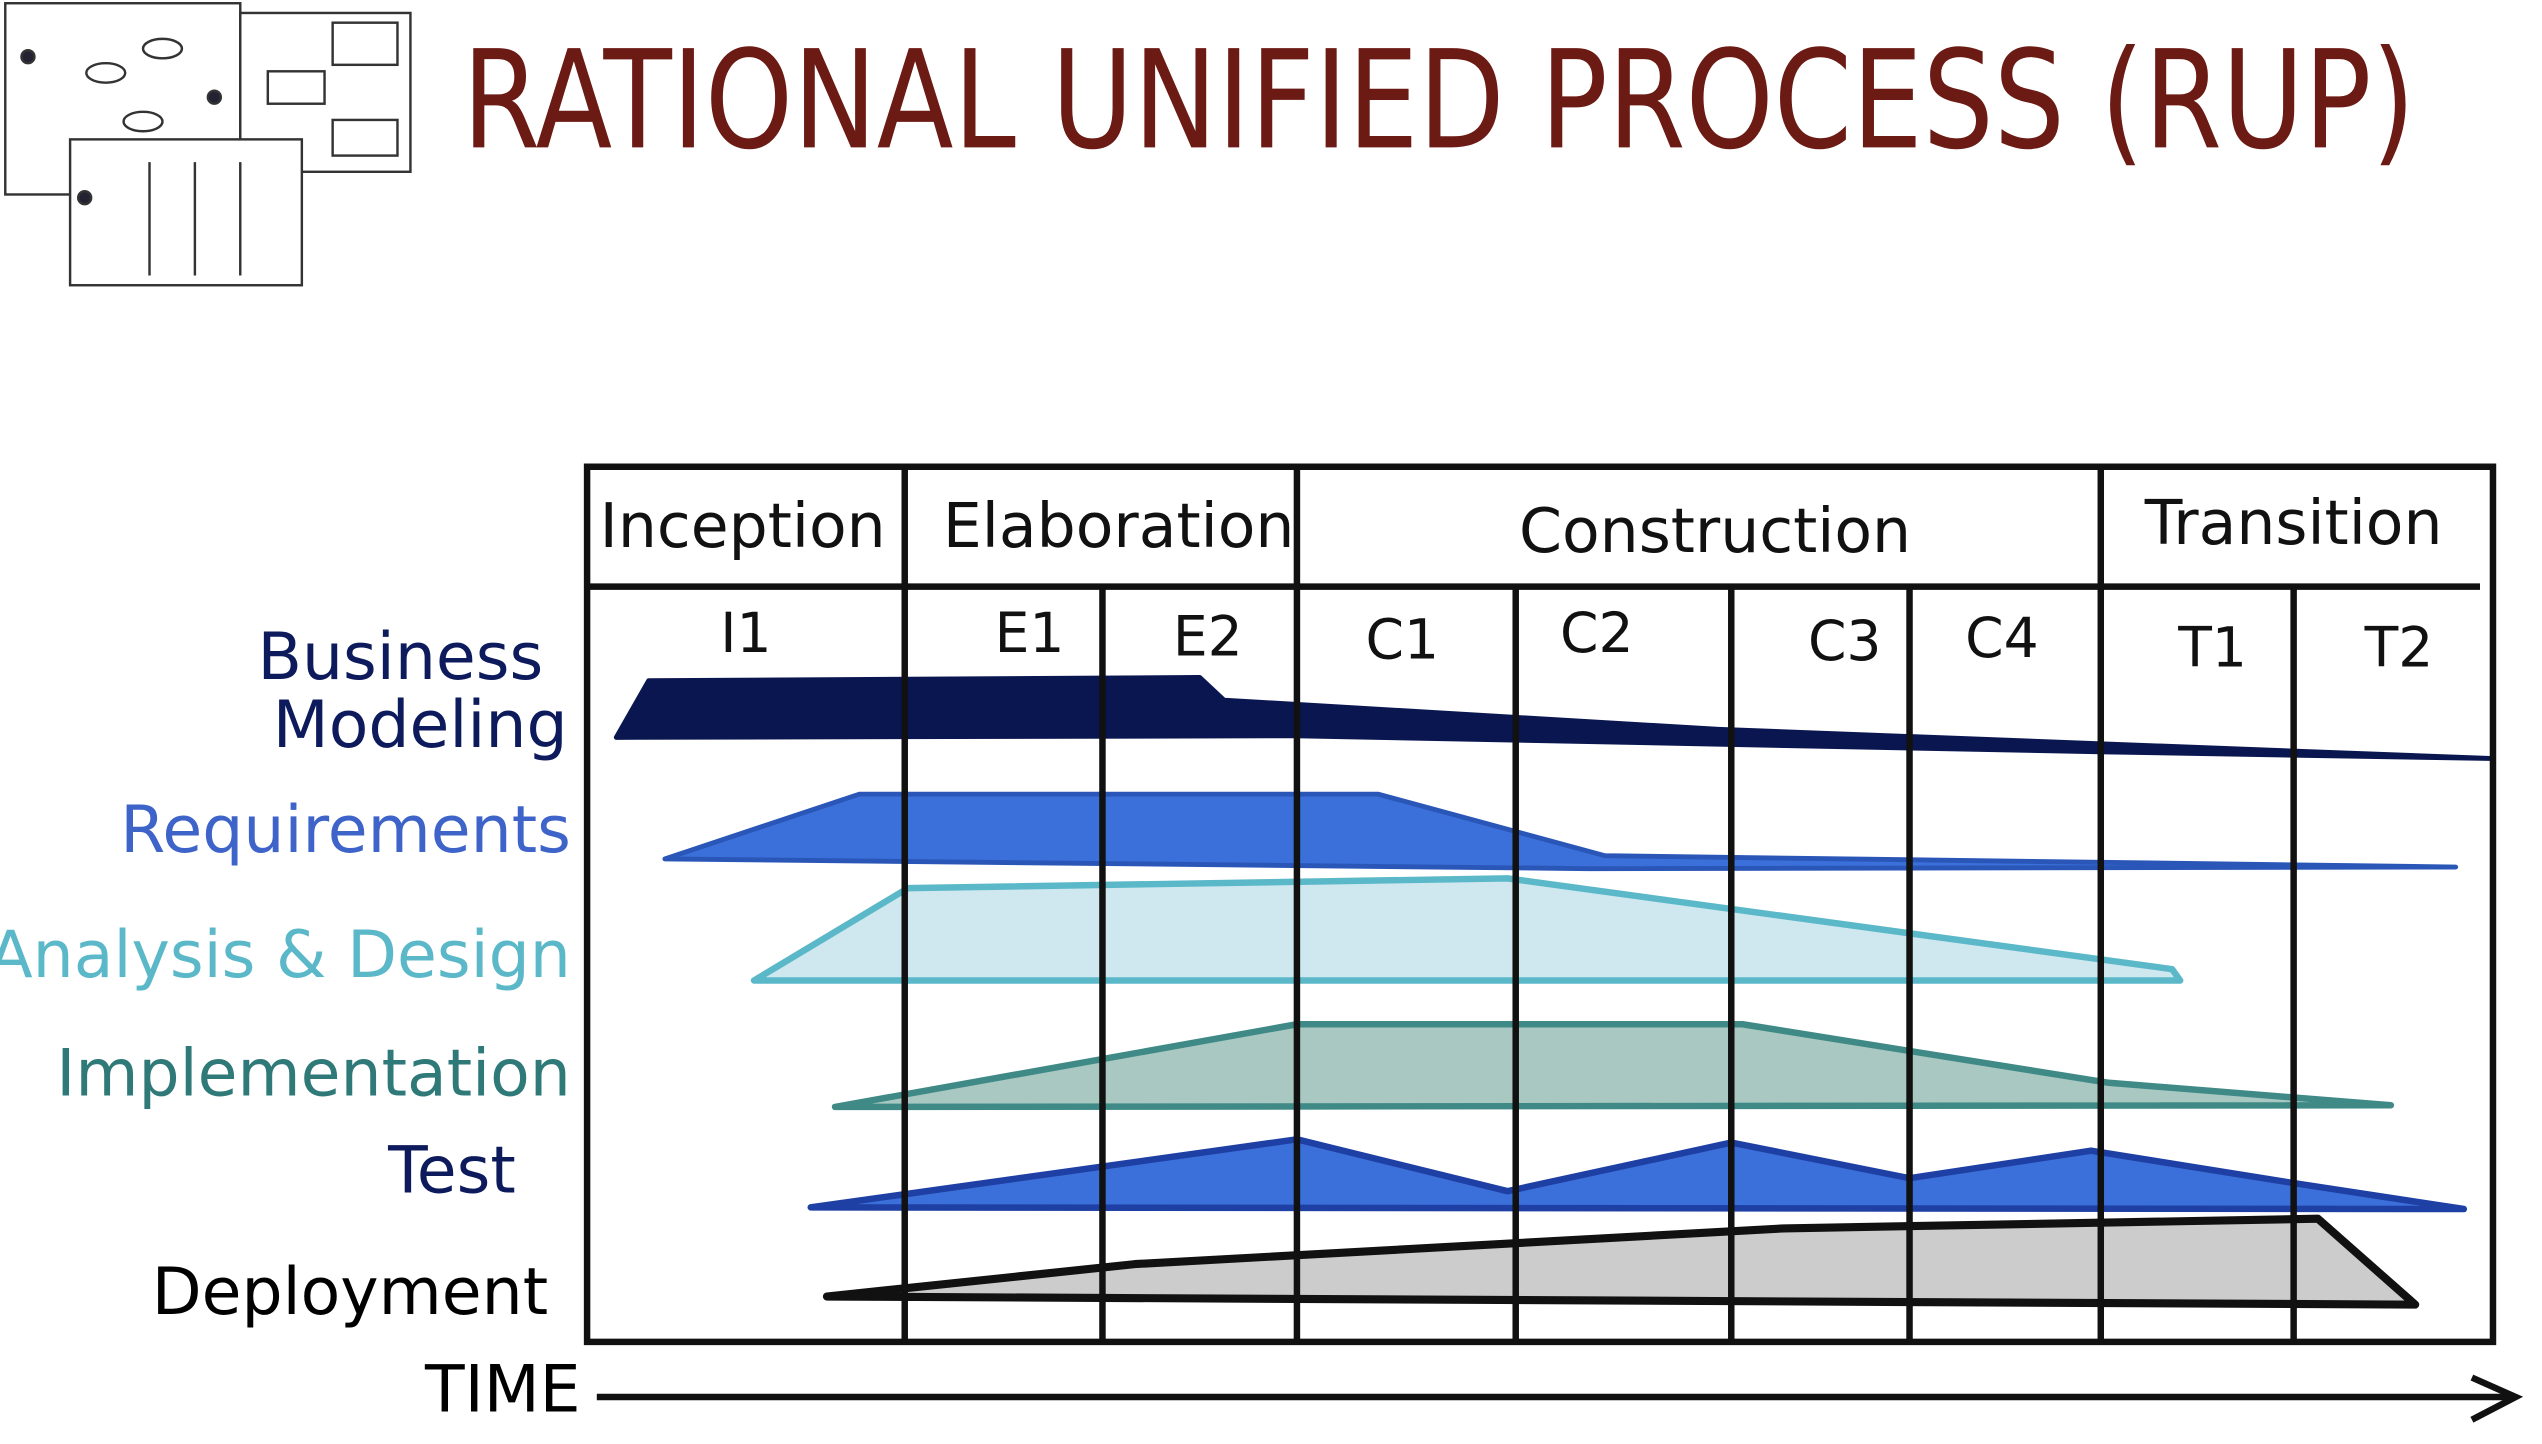 Image resolution: width=2542 pixels, height=1444 pixels. Describe the element at coordinates (2002, 638) in the screenshot. I see `iteration-label: C4` at that location.